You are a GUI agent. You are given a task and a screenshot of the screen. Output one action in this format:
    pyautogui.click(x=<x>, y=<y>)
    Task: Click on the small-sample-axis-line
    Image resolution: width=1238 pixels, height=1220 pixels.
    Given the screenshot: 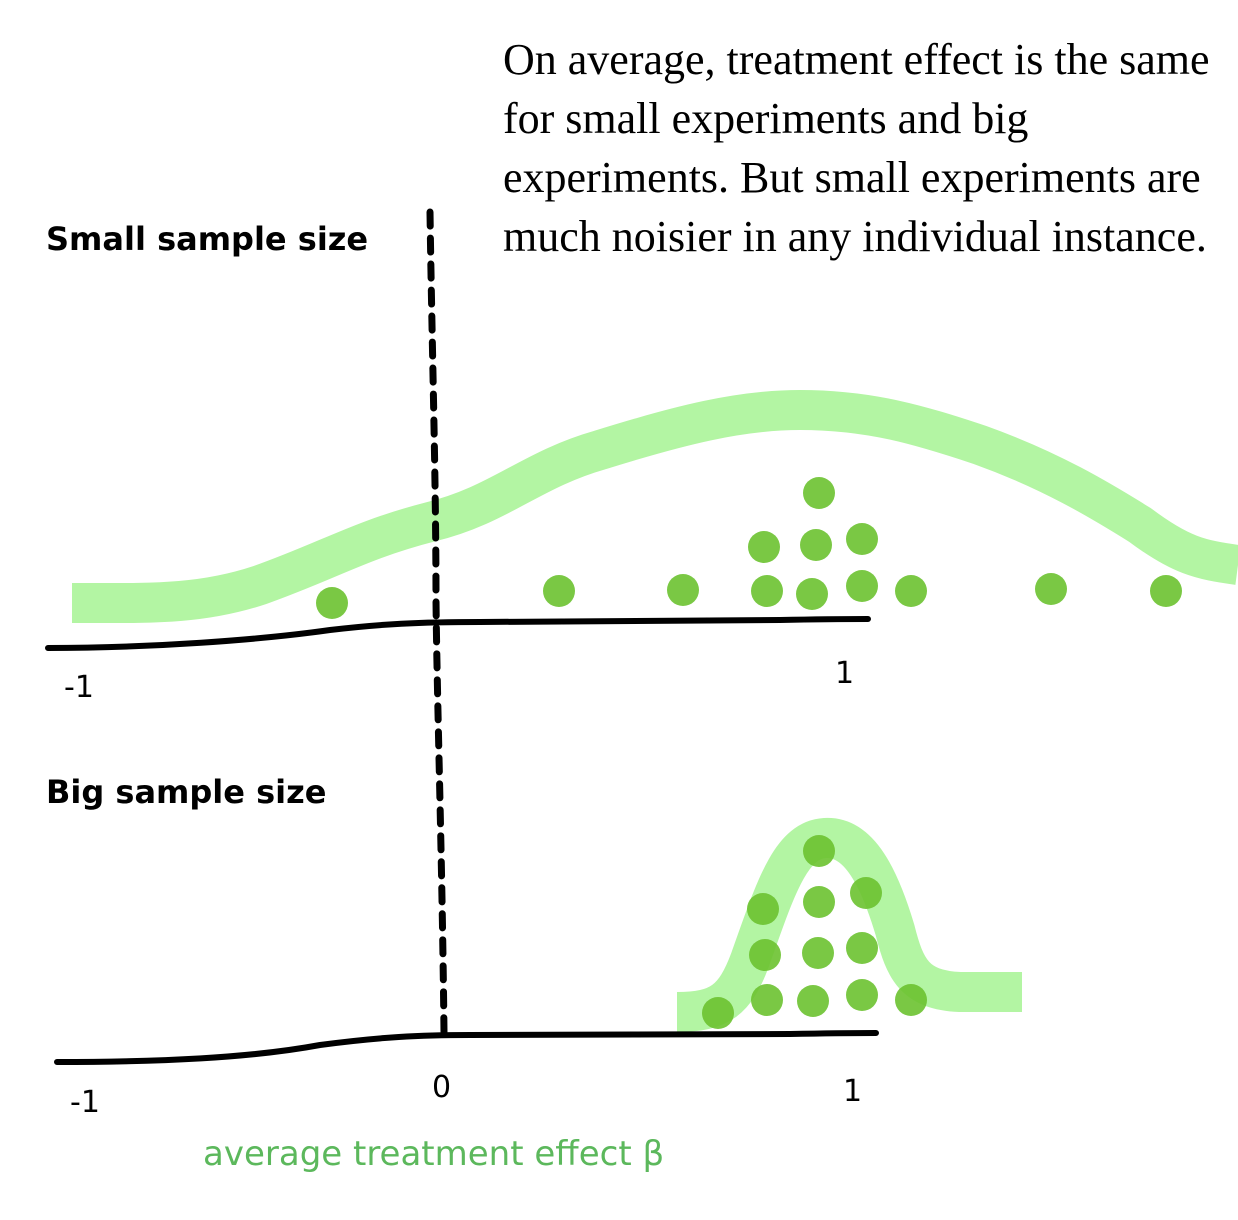 What is the action you would take?
    pyautogui.click(x=458, y=633)
    